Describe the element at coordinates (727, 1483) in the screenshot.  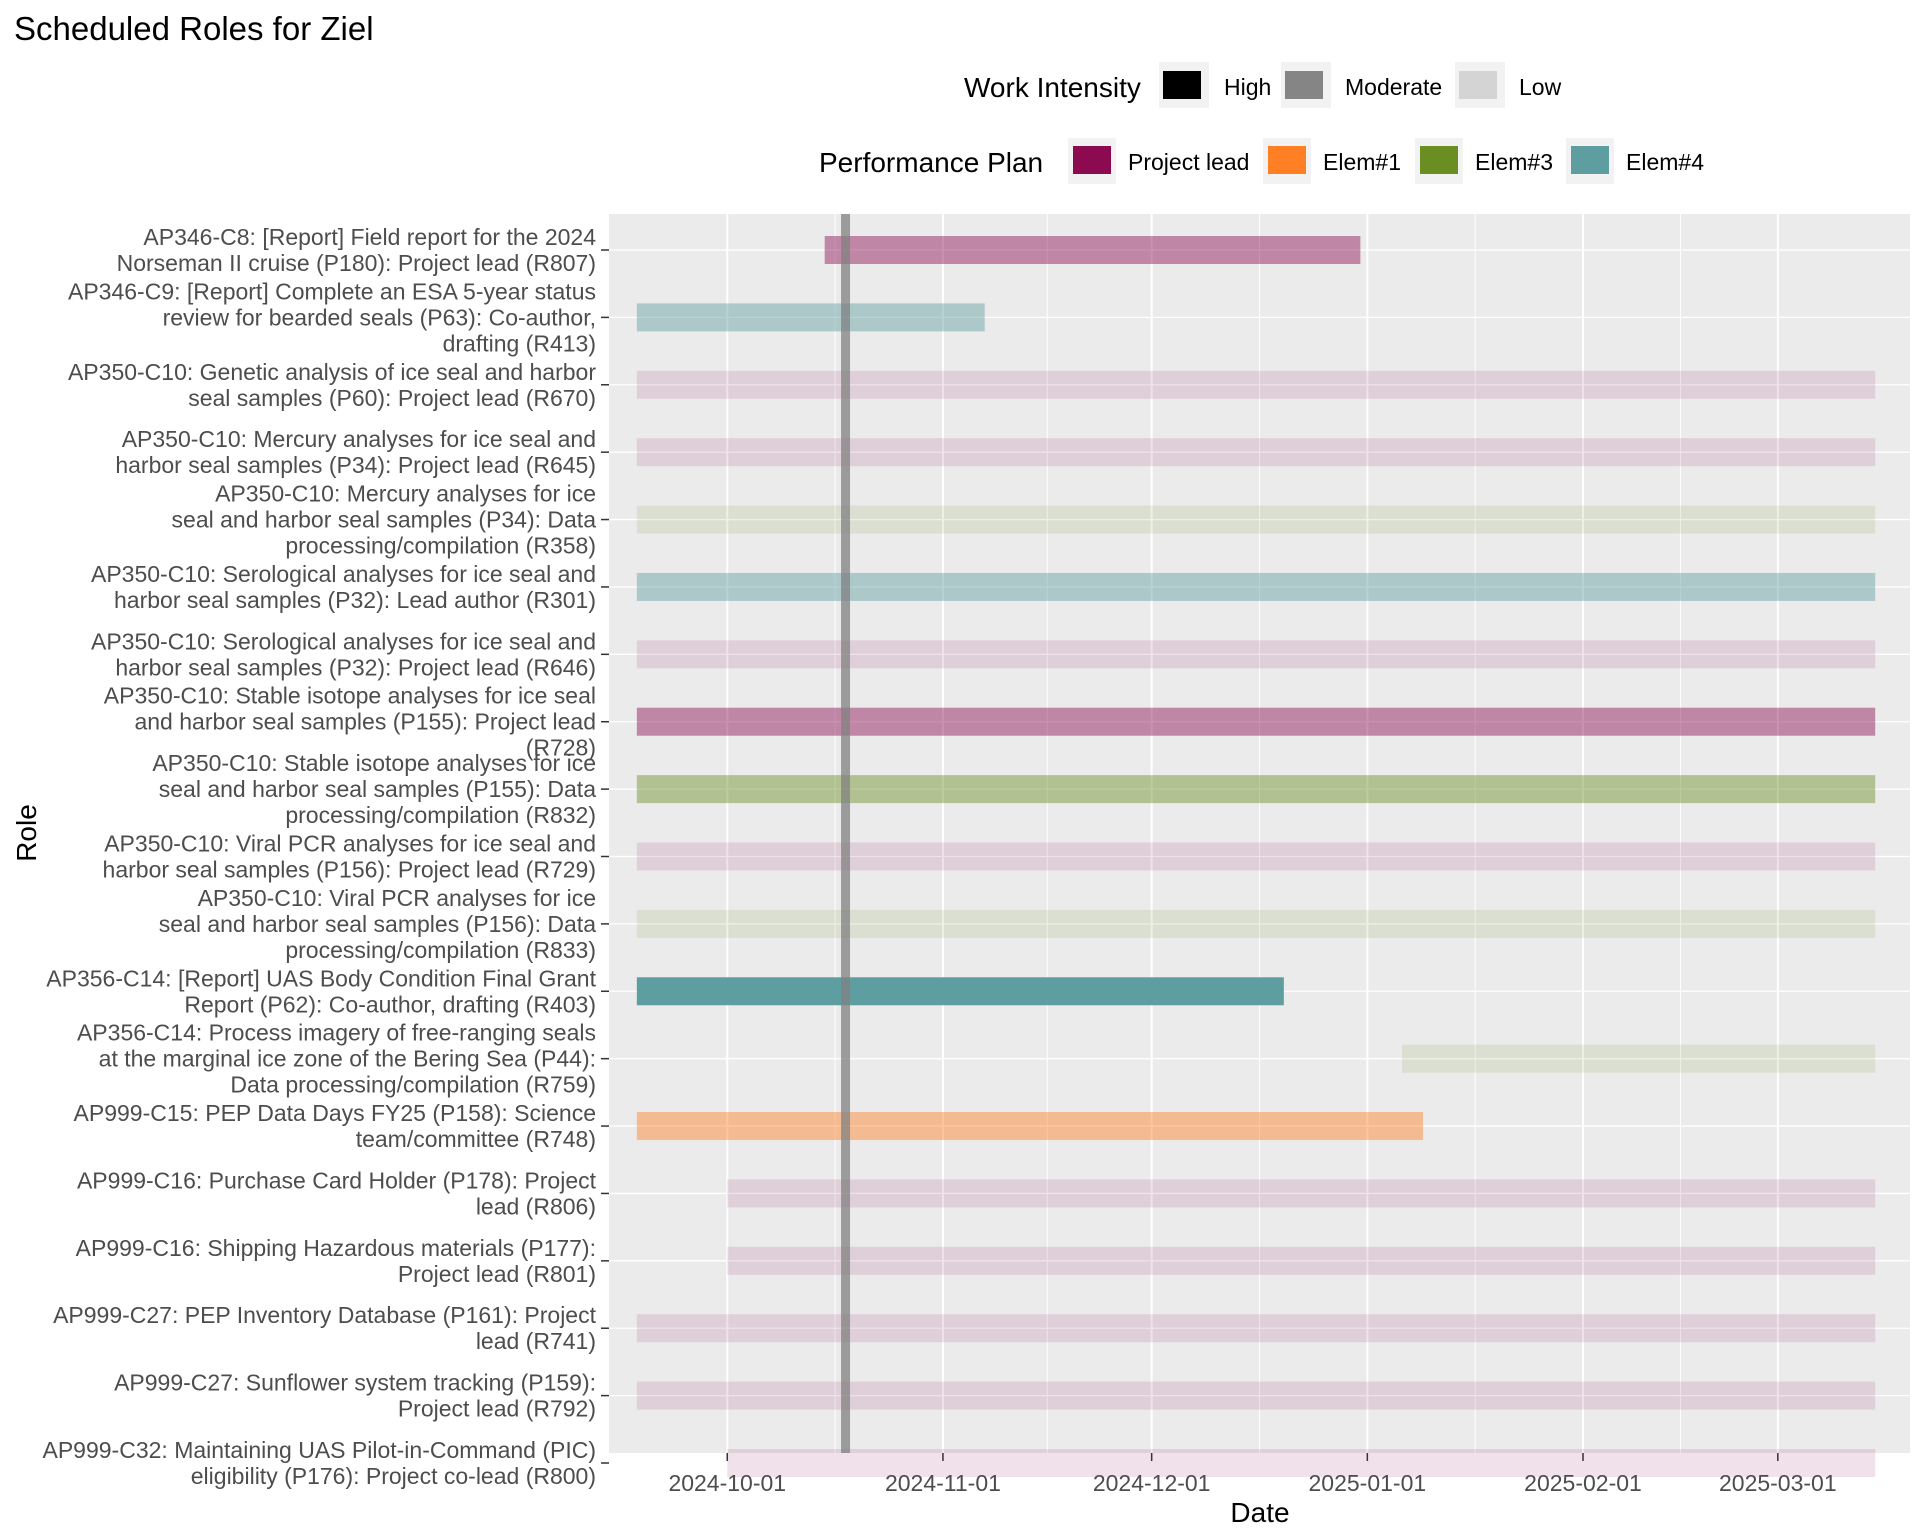
I see `x-tick-label: 2024-10-01` at that location.